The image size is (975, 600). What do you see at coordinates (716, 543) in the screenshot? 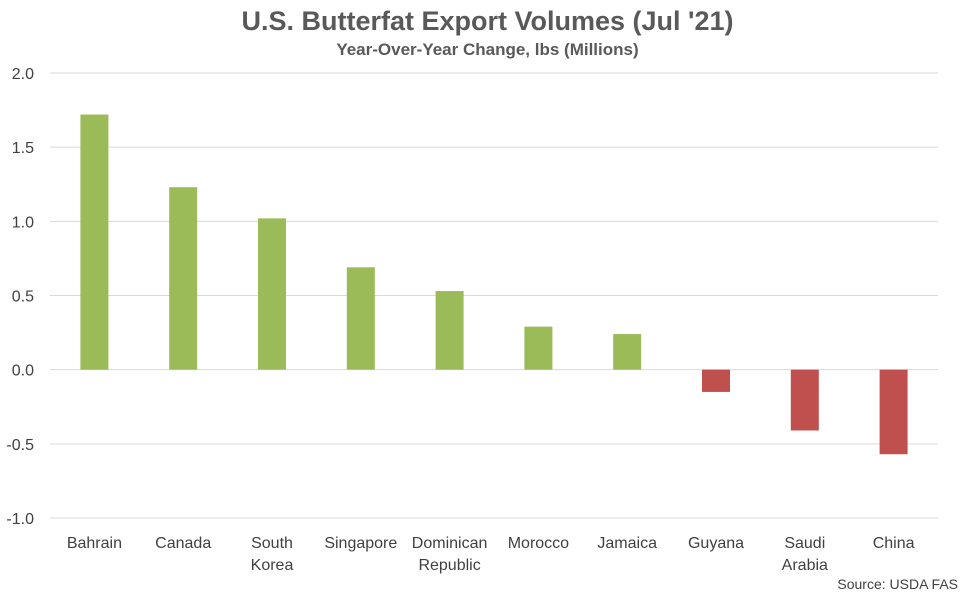
I see `x-category-label: Guyana` at bounding box center [716, 543].